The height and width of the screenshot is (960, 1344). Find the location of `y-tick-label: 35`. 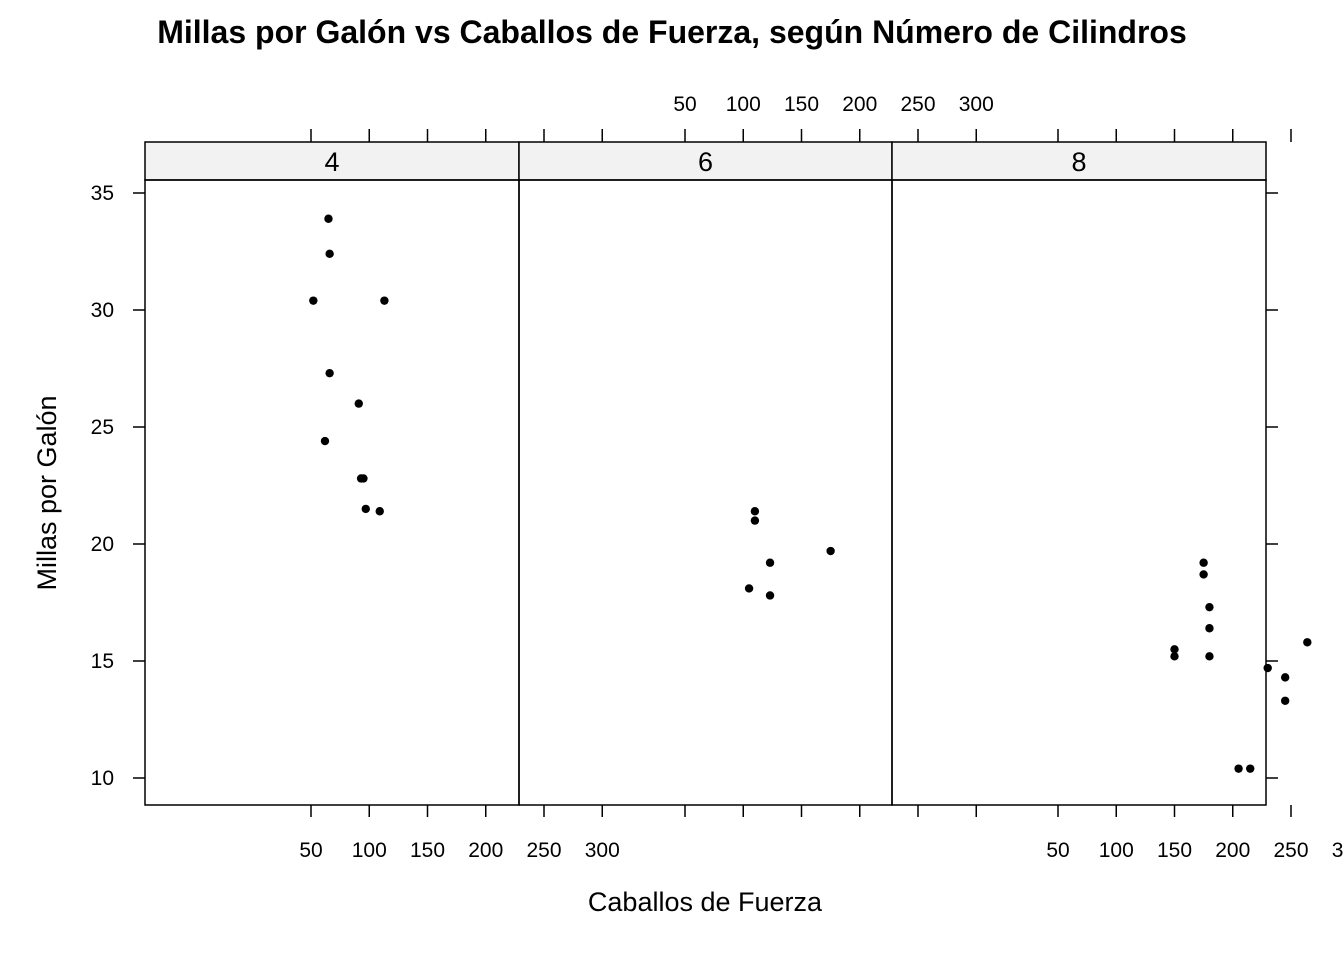

y-tick-label: 35 is located at coordinates (102, 193).